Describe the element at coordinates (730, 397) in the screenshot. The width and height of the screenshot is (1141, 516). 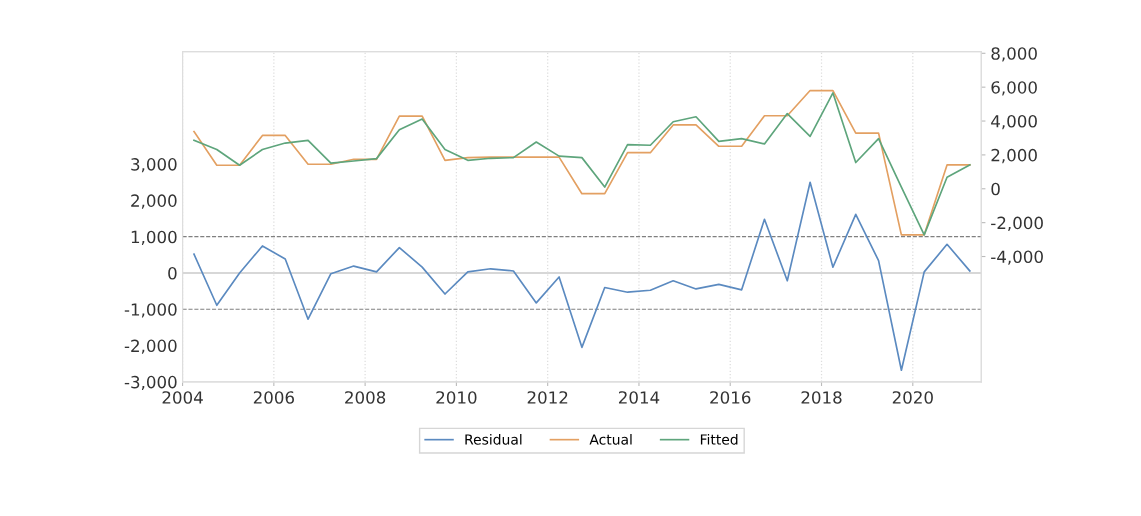
I see `x-tick-label: 2016` at that location.